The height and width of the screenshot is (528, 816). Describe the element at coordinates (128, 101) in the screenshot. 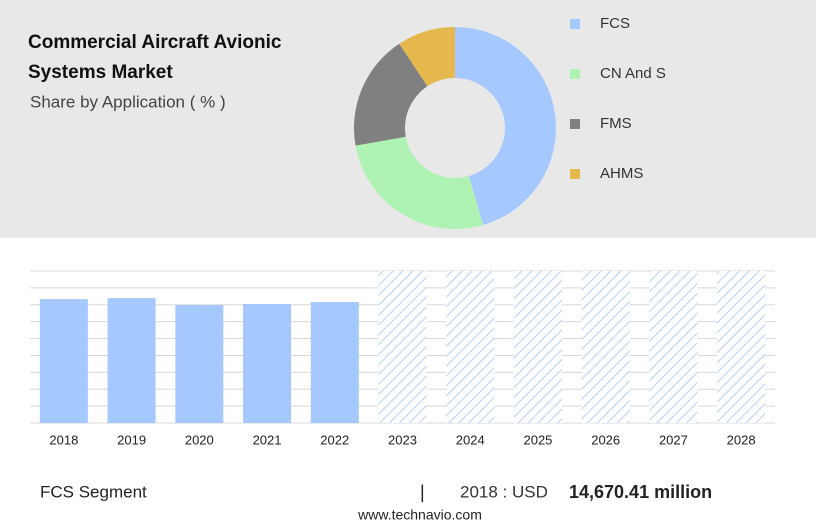

I see `chart-subtitle: Share by Application ( % )` at that location.